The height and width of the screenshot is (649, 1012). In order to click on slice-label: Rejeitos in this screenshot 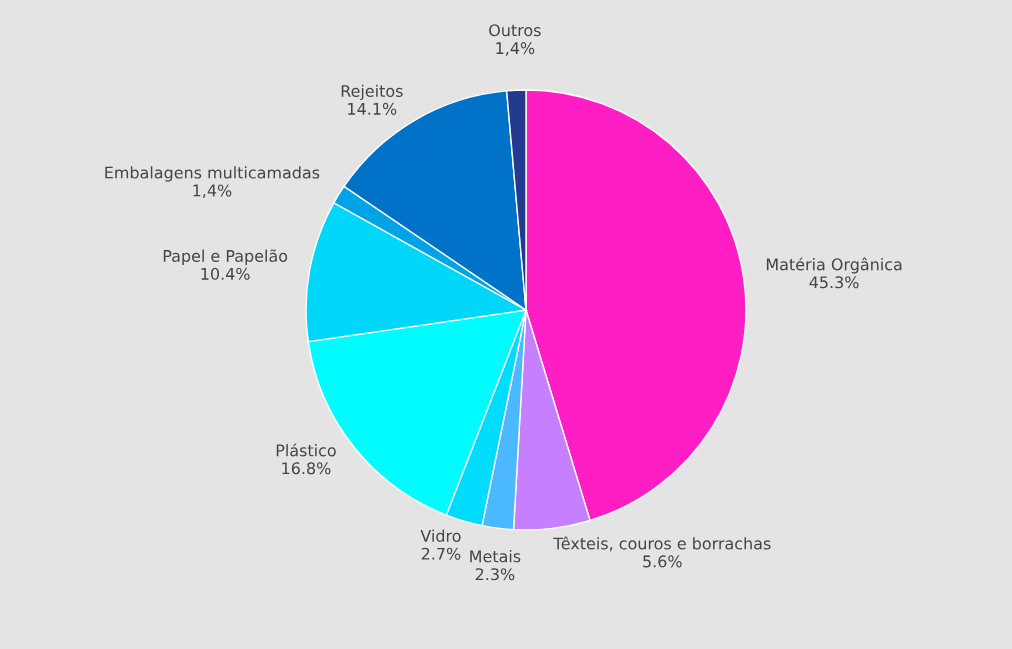, I will do `click(372, 92)`.